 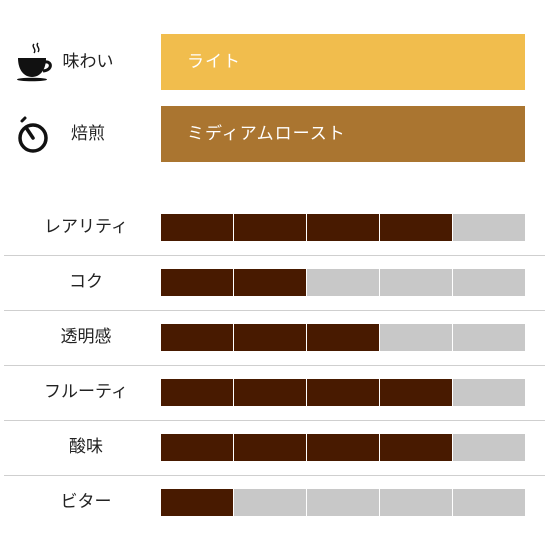 What do you see at coordinates (86, 227) in the screenshot?
I see `rating-label: レアリティ` at bounding box center [86, 227].